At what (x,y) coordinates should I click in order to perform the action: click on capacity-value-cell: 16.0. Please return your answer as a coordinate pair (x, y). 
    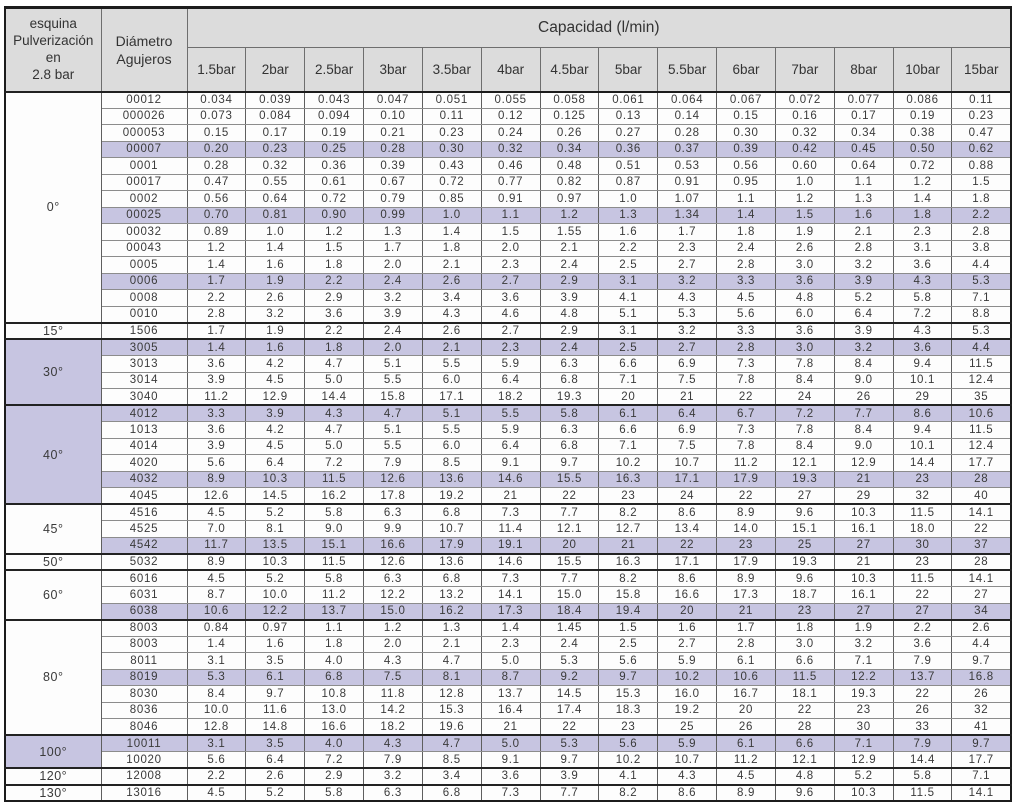
    Looking at the image, I should click on (687, 694).